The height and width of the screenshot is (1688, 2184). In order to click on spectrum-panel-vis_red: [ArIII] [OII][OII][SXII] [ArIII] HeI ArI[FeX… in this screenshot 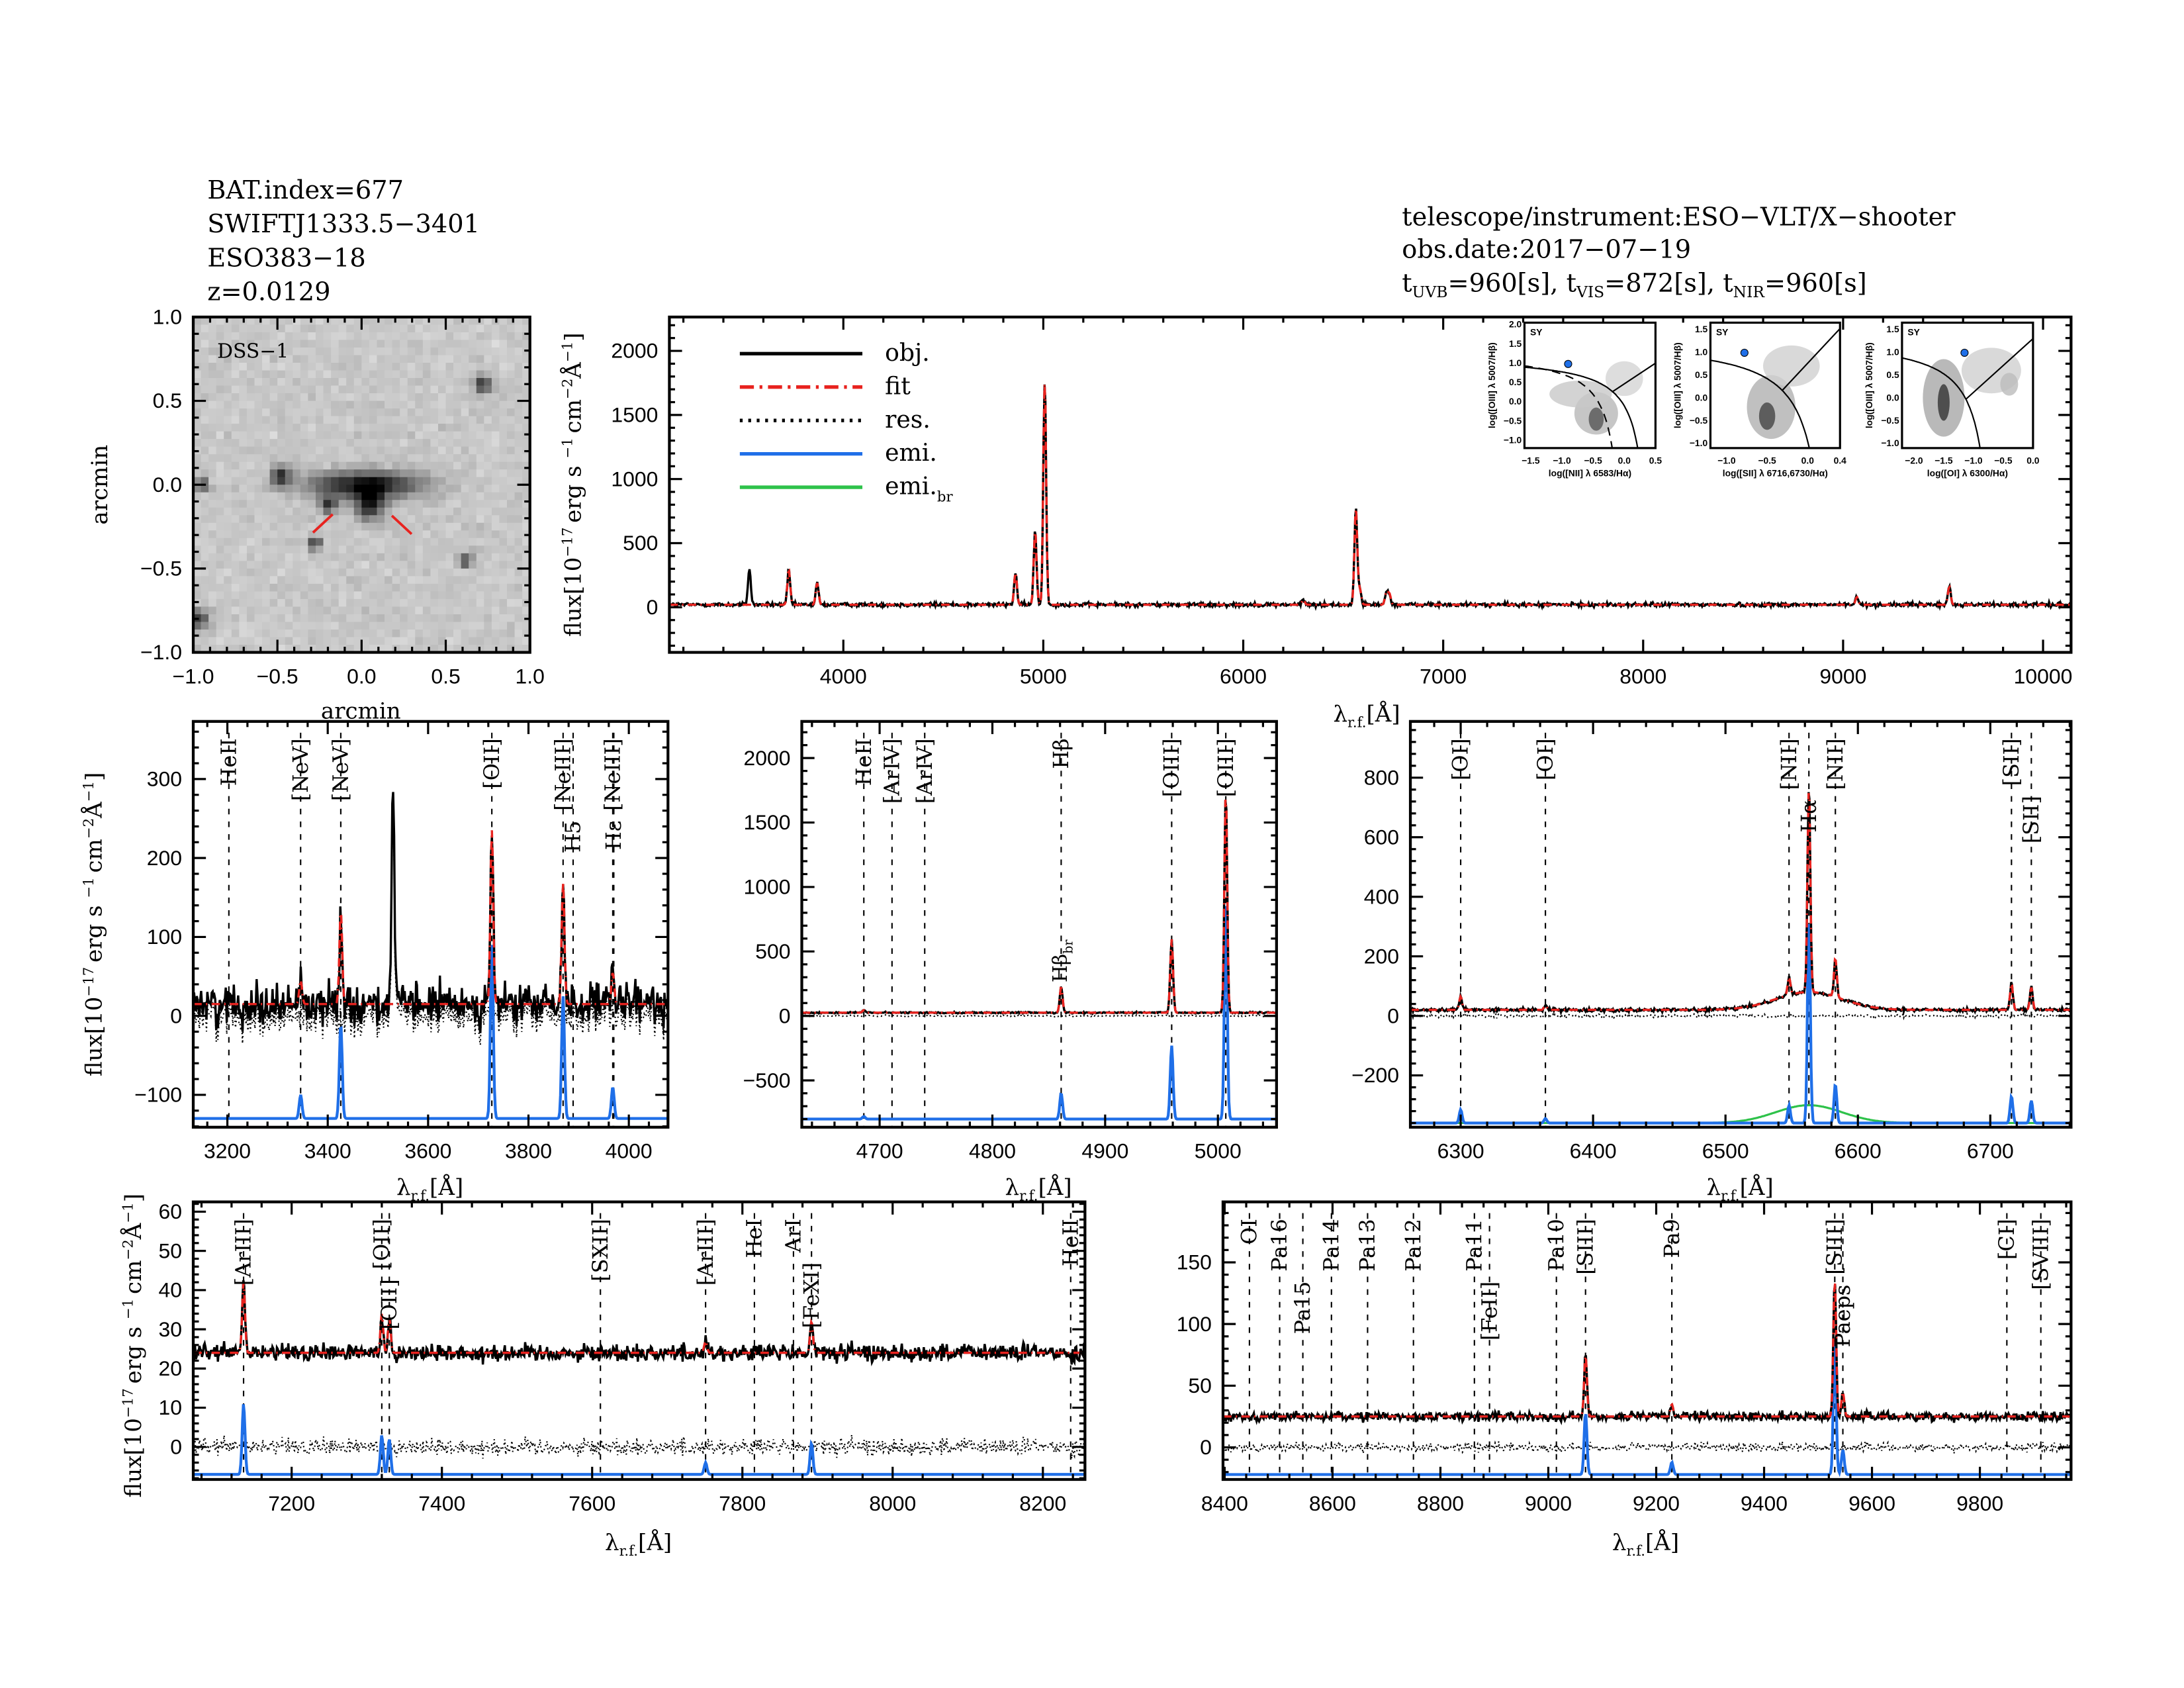, I will do `click(622, 1357)`.